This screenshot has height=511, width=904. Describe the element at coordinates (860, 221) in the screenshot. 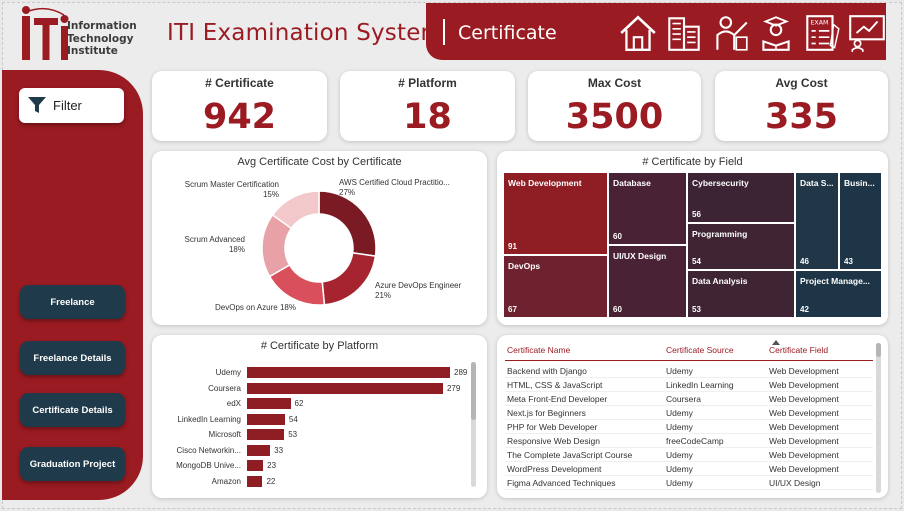

I see `treemap-cell-business: Busin... 43` at that location.